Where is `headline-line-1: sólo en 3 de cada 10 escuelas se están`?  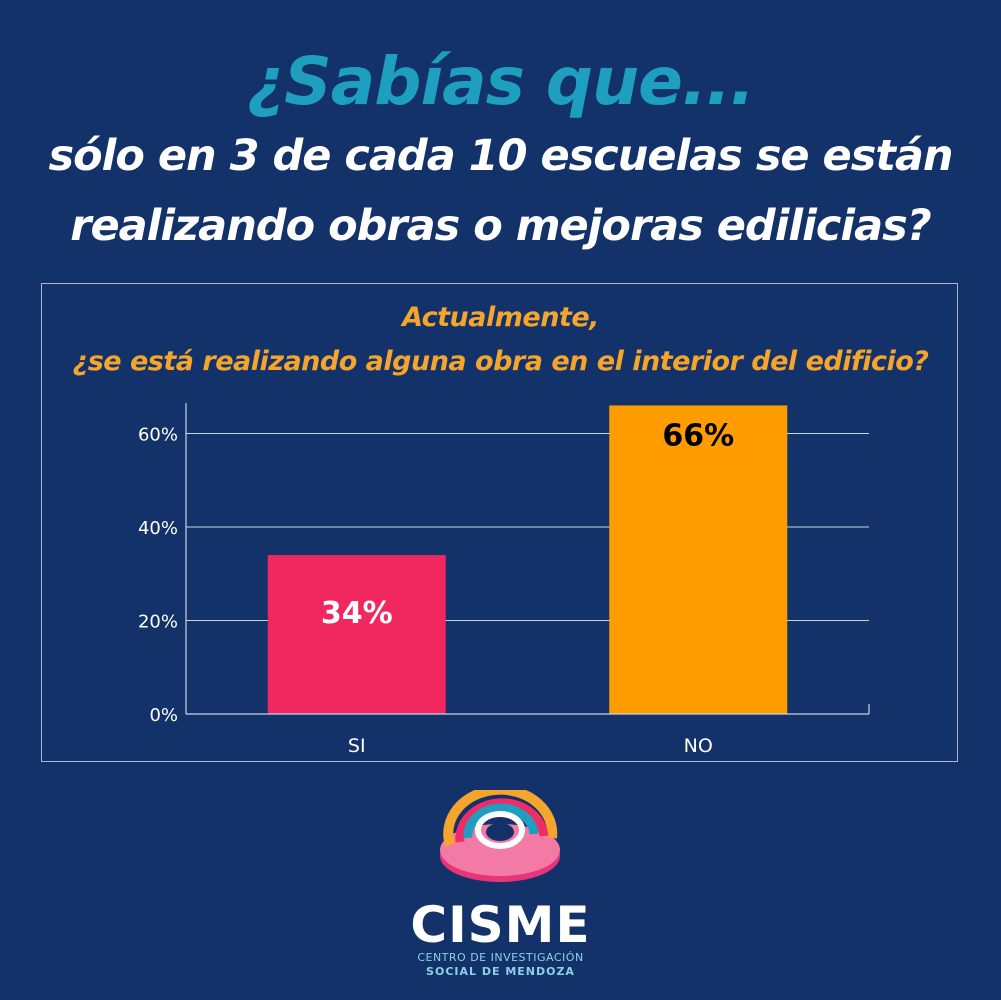 headline-line-1: sólo en 3 de cada 10 escuelas se están is located at coordinates (500, 156).